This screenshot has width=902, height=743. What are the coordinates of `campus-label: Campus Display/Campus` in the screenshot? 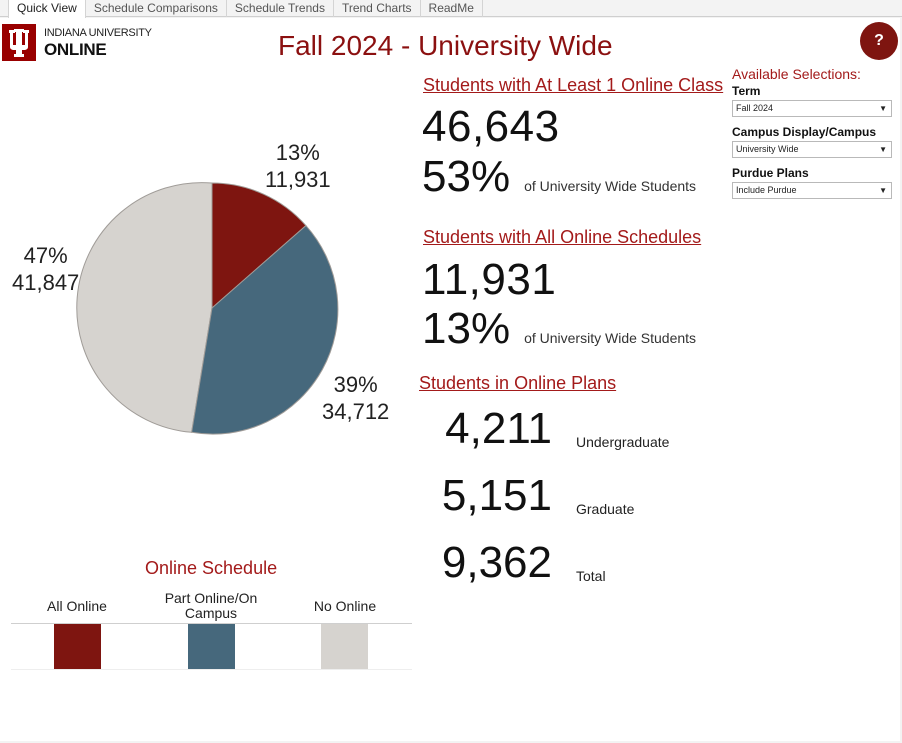 It's located at (804, 132).